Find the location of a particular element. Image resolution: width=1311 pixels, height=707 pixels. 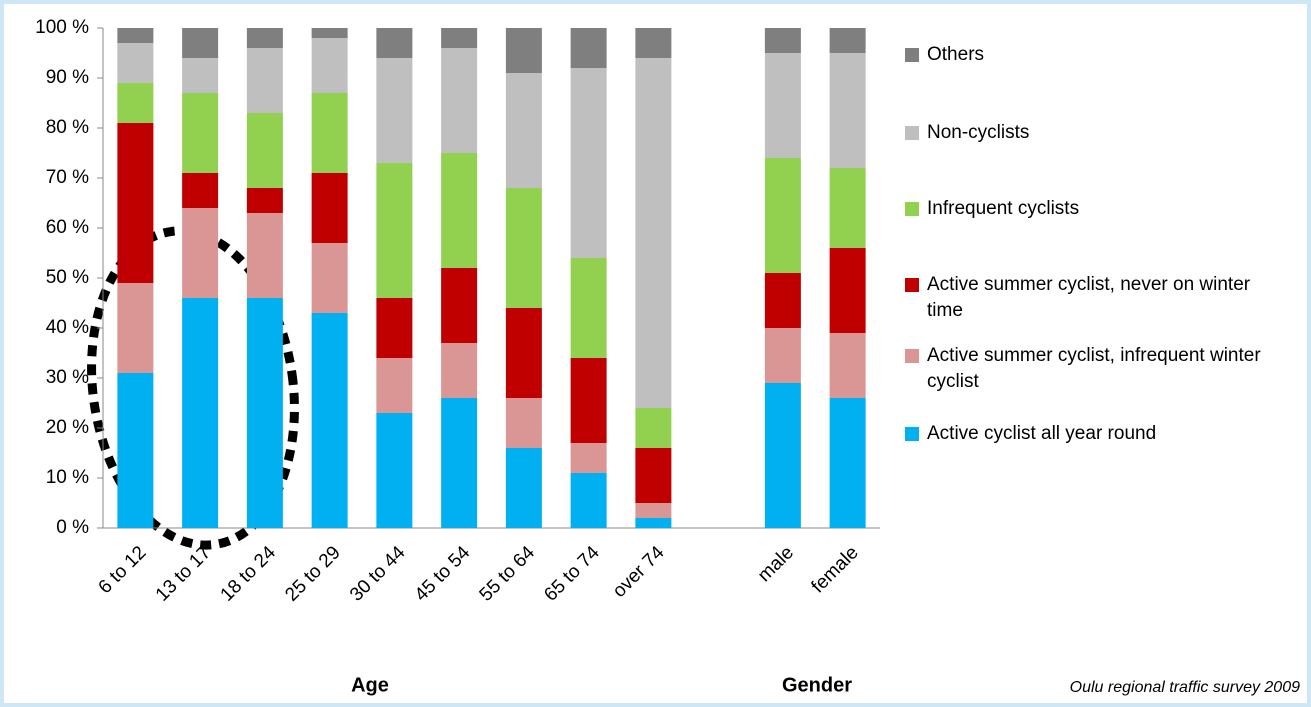

x-tick-label: female is located at coordinates (835, 569).